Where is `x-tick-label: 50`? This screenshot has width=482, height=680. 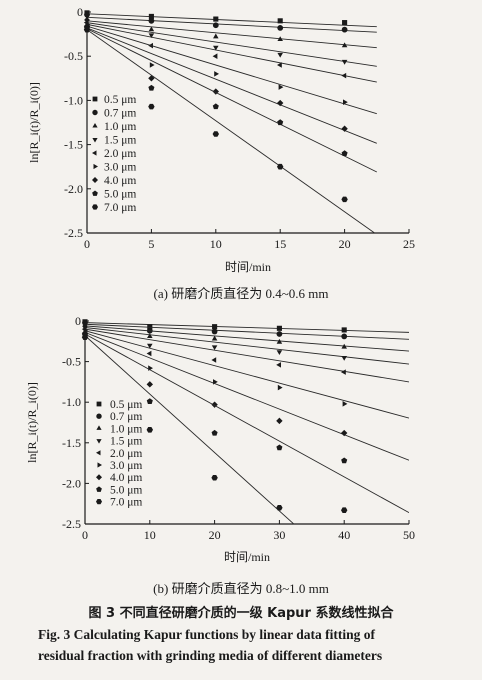 x-tick-label: 50 is located at coordinates (409, 535).